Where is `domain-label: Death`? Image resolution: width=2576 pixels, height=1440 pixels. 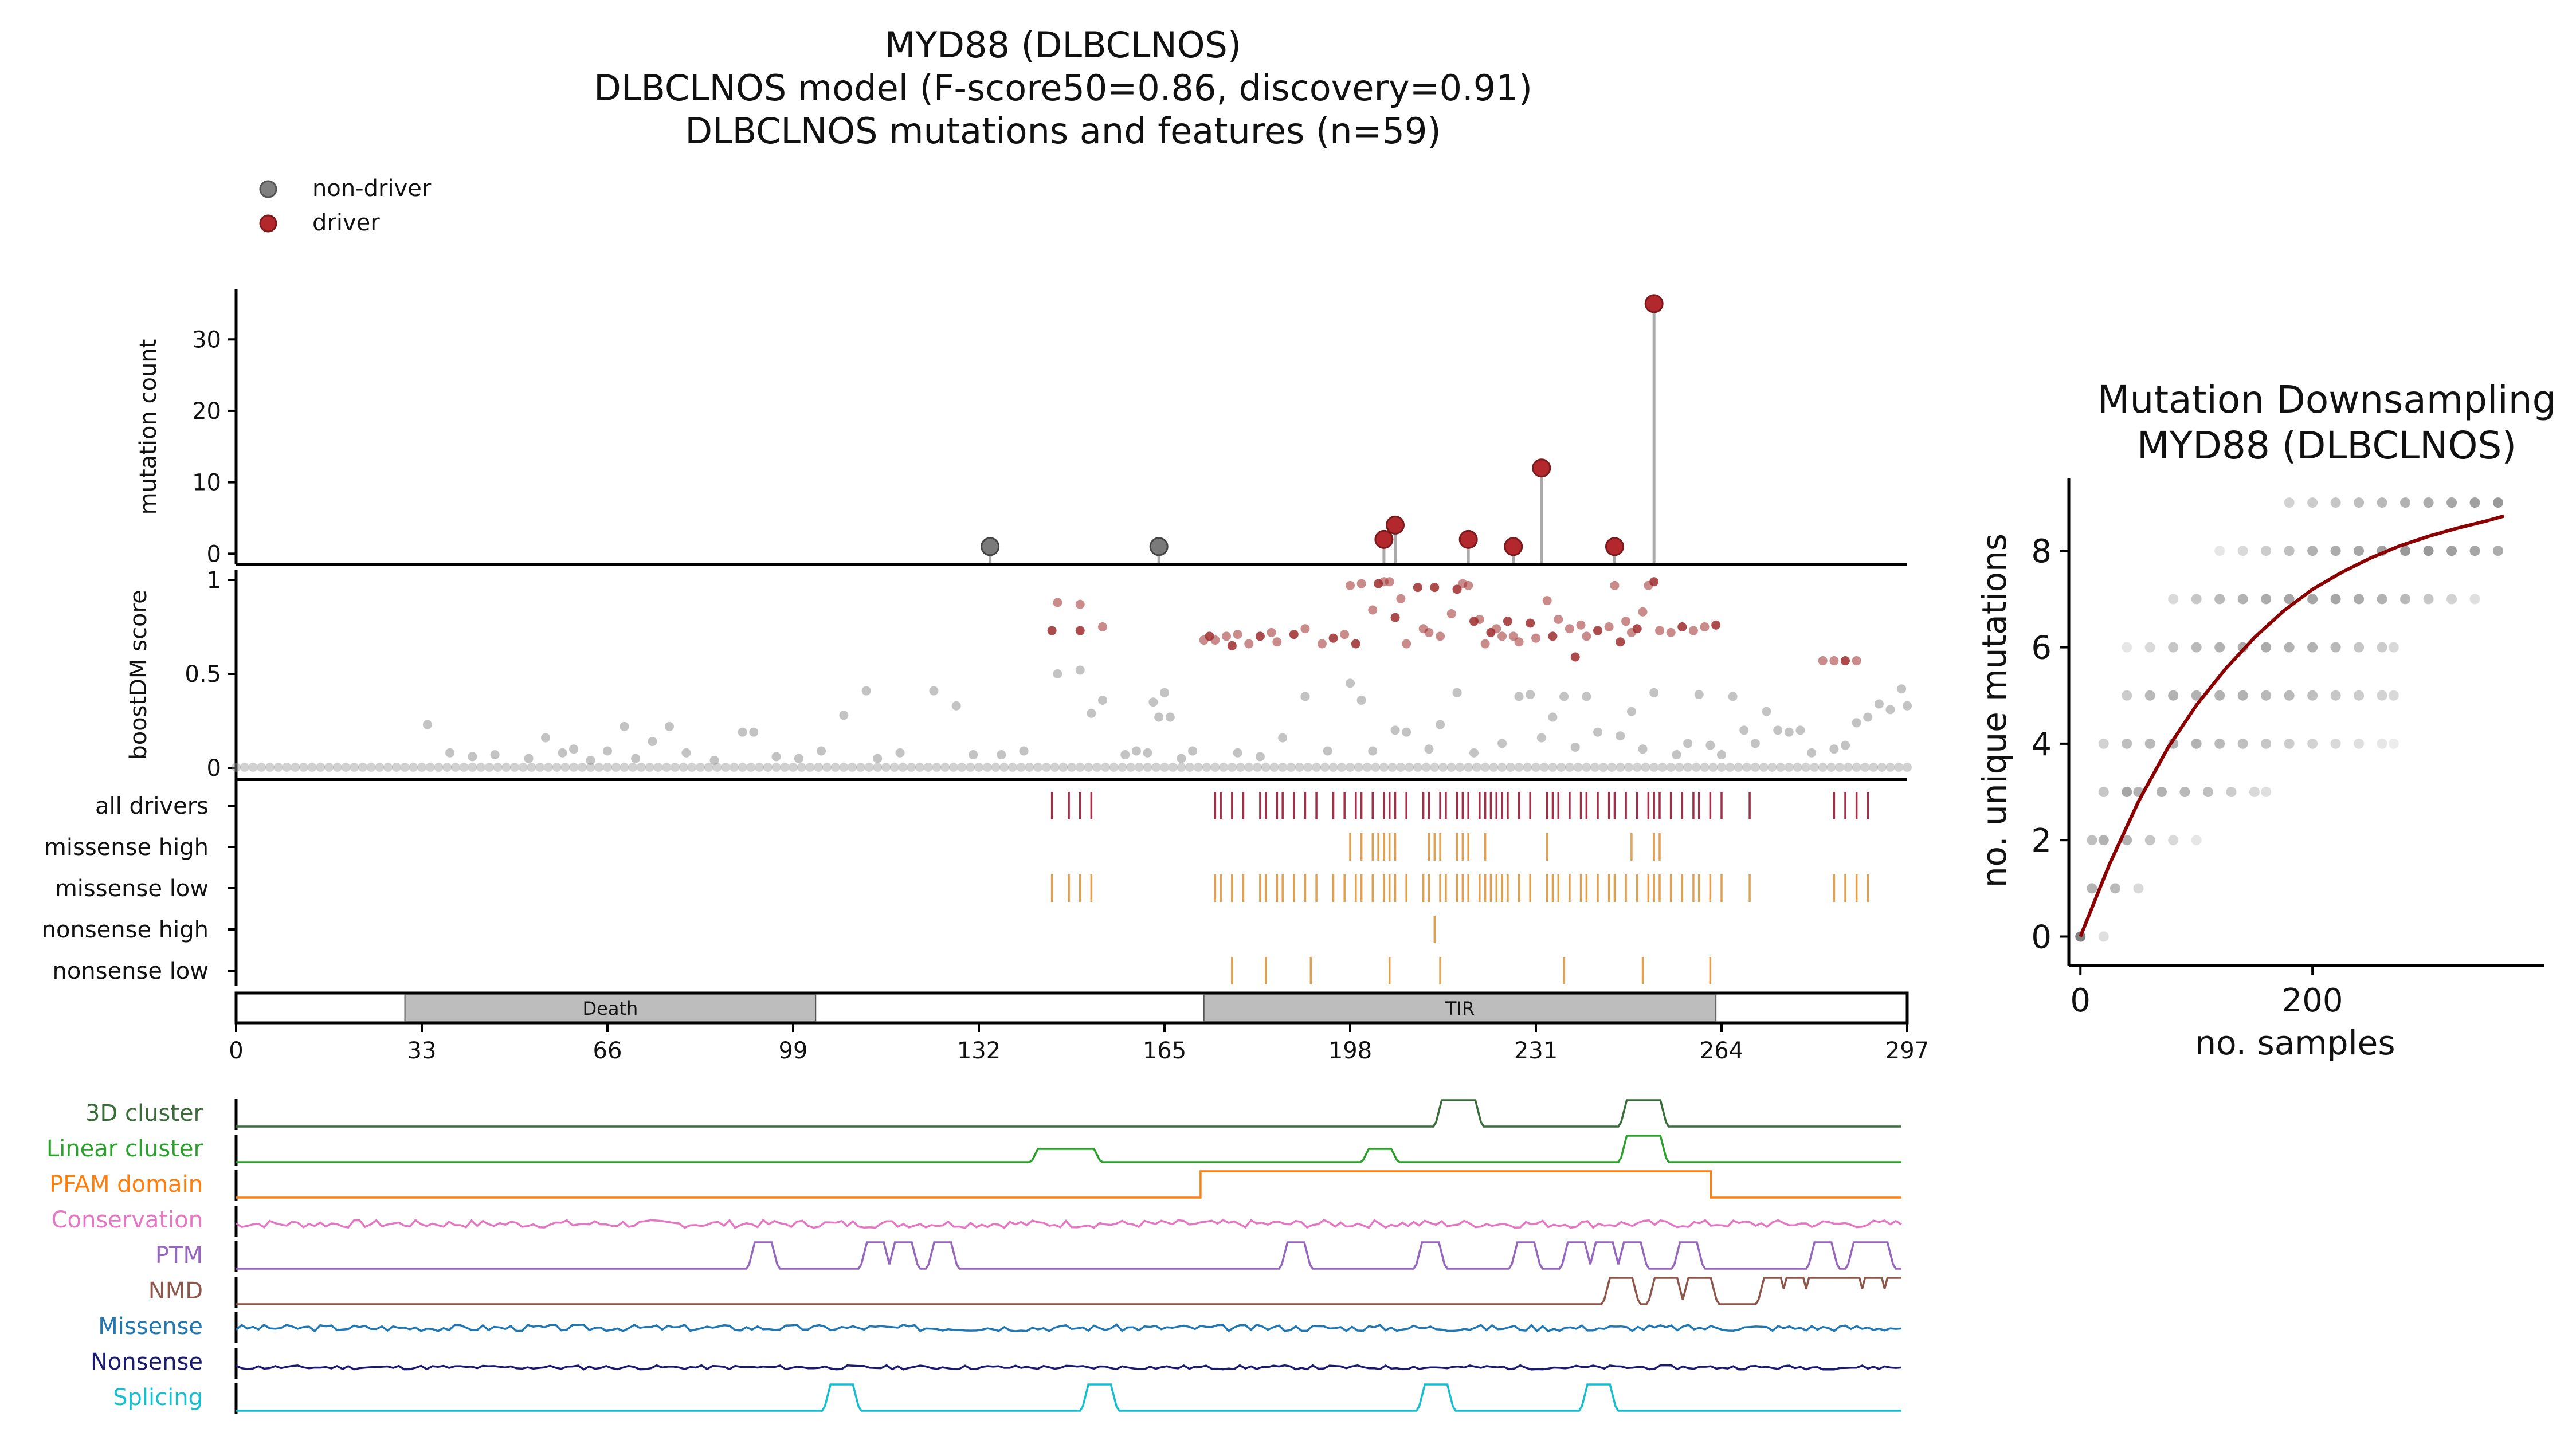 domain-label: Death is located at coordinates (610, 1008).